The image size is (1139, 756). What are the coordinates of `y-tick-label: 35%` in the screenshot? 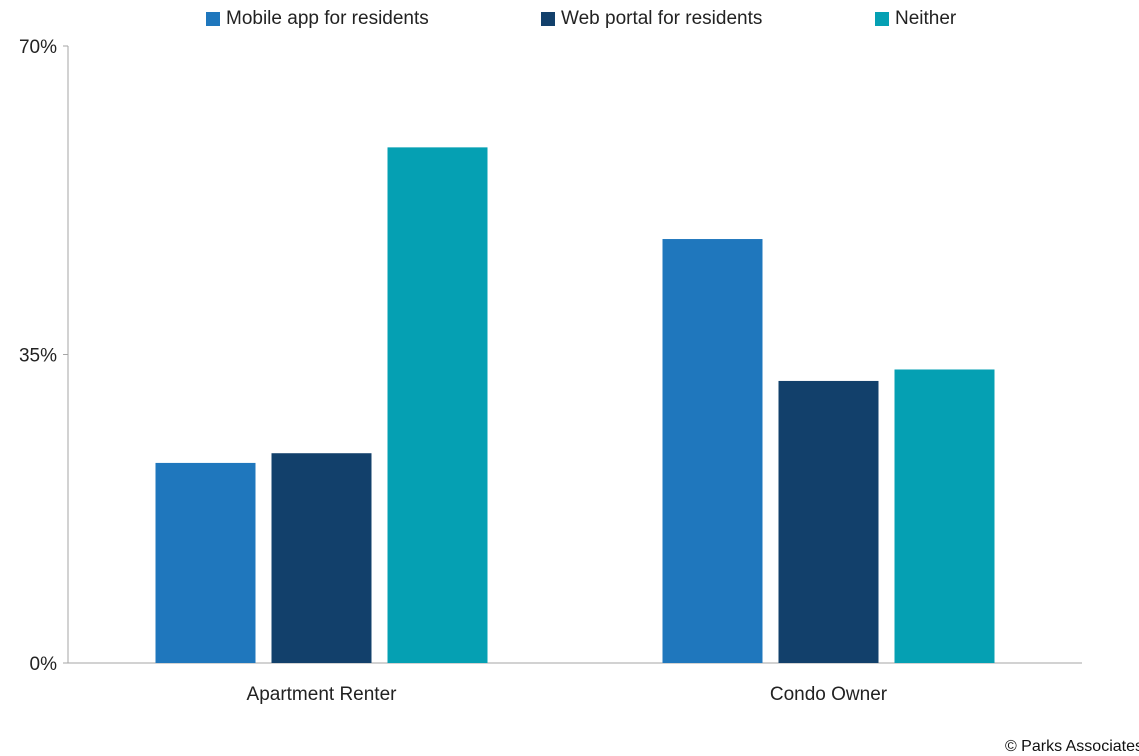 It's located at (38, 356).